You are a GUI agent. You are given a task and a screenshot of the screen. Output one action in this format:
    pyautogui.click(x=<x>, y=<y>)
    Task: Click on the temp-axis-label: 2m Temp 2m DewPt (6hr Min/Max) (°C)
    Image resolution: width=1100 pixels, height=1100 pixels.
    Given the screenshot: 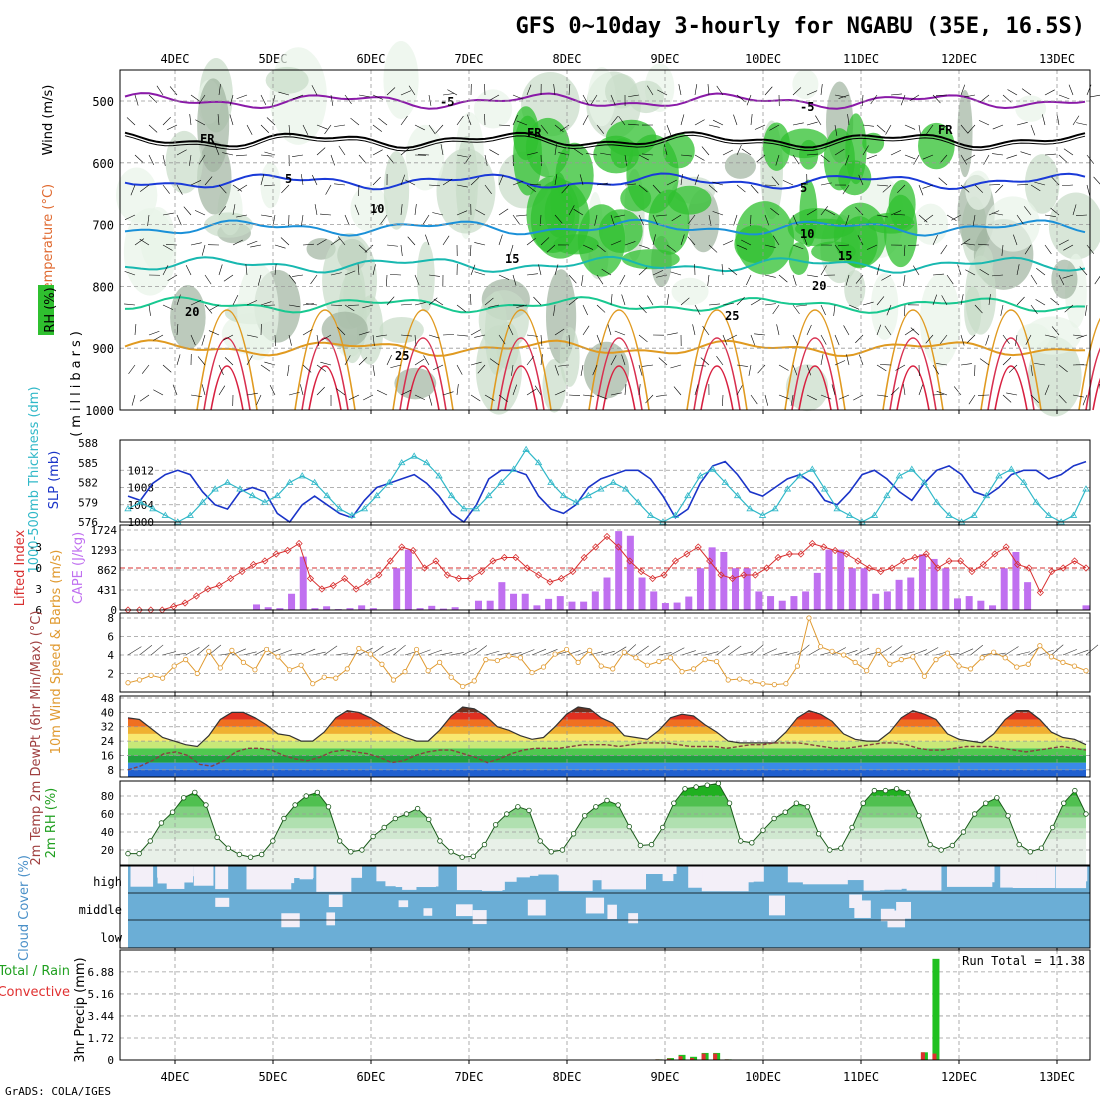 What is the action you would take?
    pyautogui.click(x=36, y=738)
    